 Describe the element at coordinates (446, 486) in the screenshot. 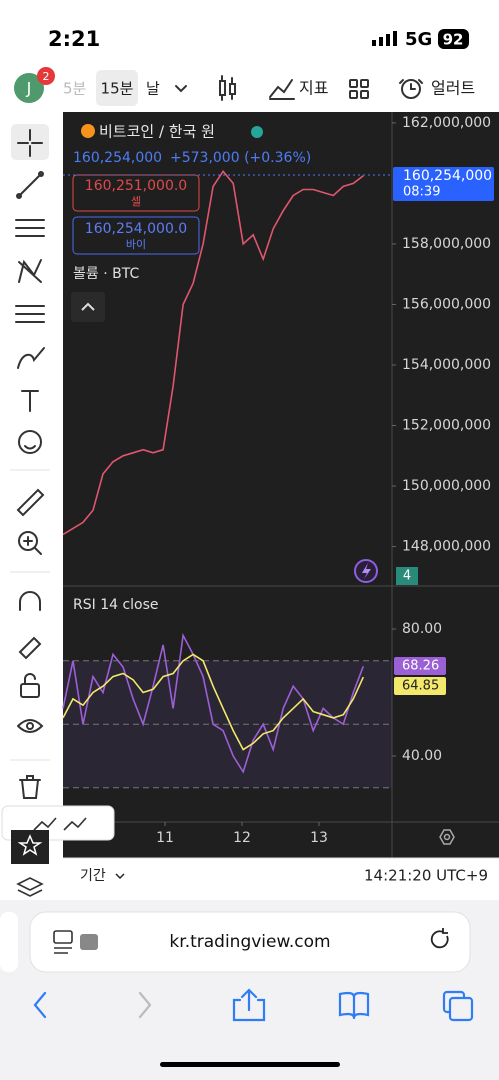

I see `y-tick-label: 150,000,000` at that location.